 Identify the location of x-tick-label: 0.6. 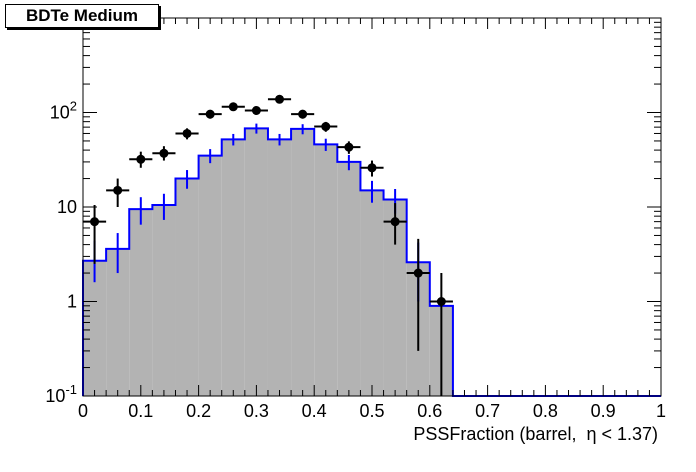
(429, 411).